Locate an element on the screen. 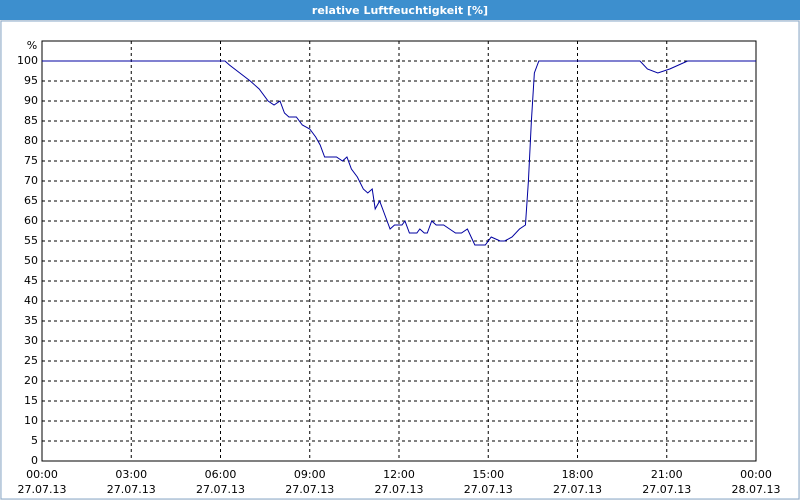 This screenshot has width=800, height=500. y-tick-label: 70 is located at coordinates (31, 180).